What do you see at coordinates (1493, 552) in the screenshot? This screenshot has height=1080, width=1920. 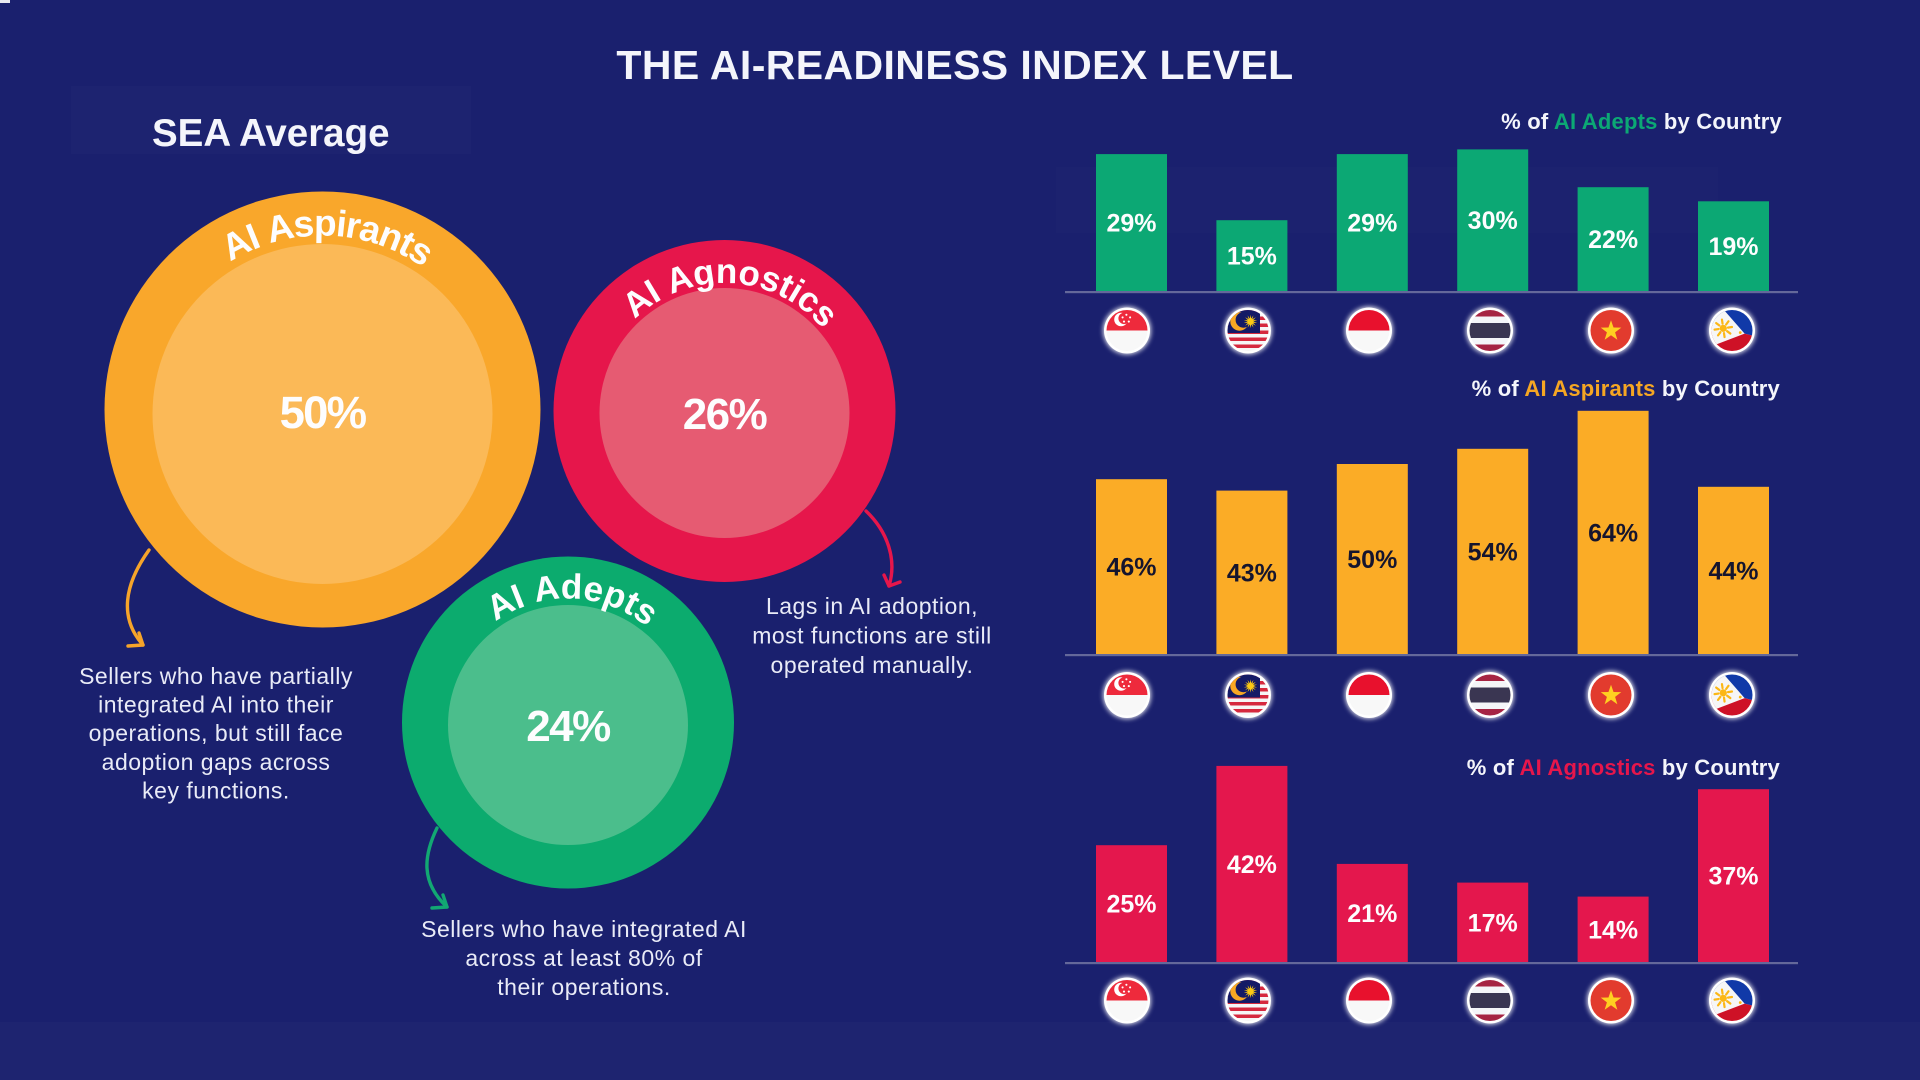 I see `svg-text: 54%` at bounding box center [1493, 552].